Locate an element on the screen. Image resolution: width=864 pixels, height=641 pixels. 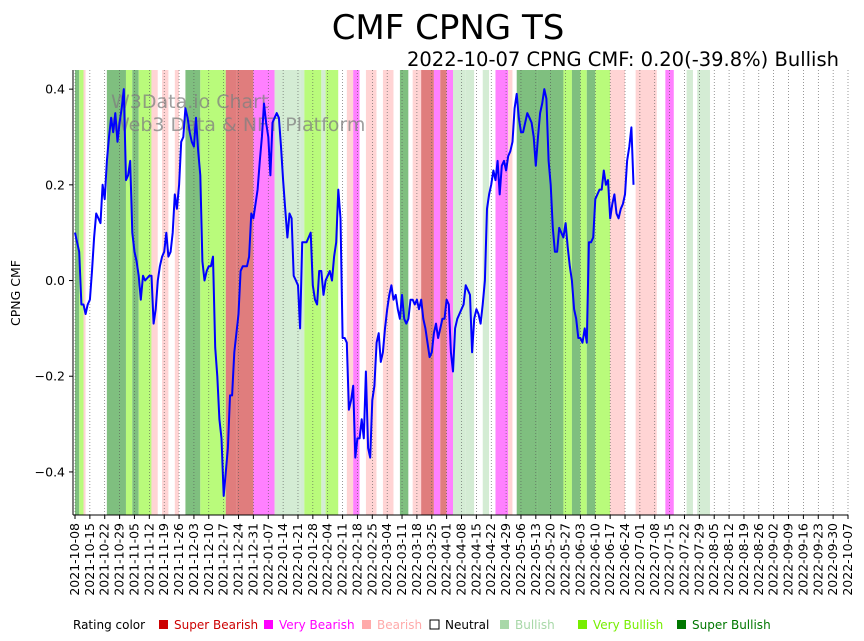
x-tick-label: 2021-12-03 is located at coordinates (193, 559).